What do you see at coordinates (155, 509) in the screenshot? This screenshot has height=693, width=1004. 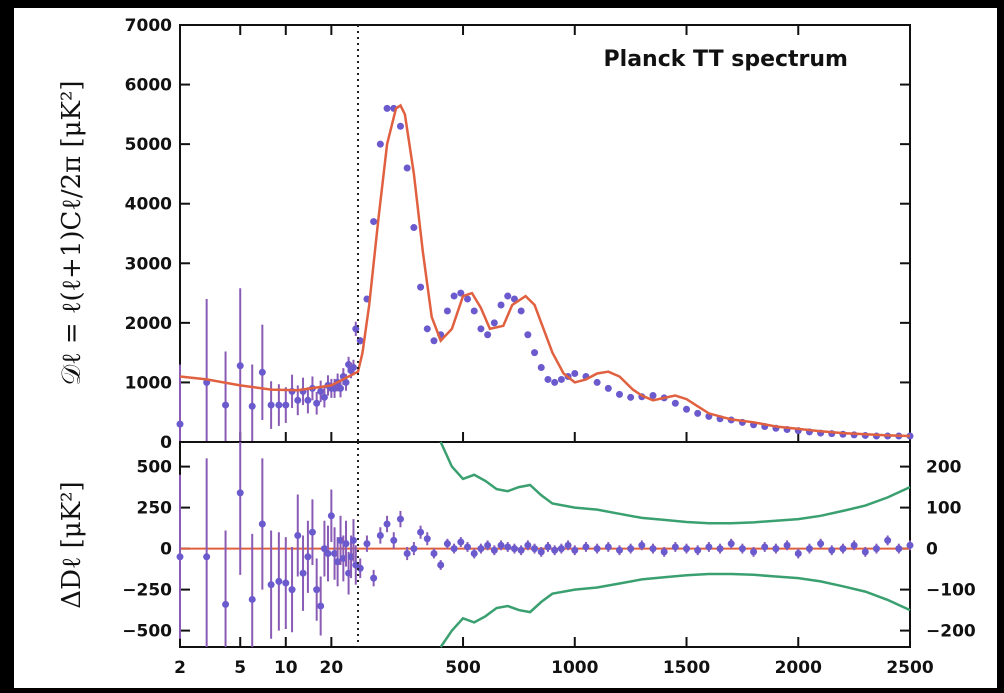 I see `bottom-left-y-tick-label: 250` at bounding box center [155, 509].